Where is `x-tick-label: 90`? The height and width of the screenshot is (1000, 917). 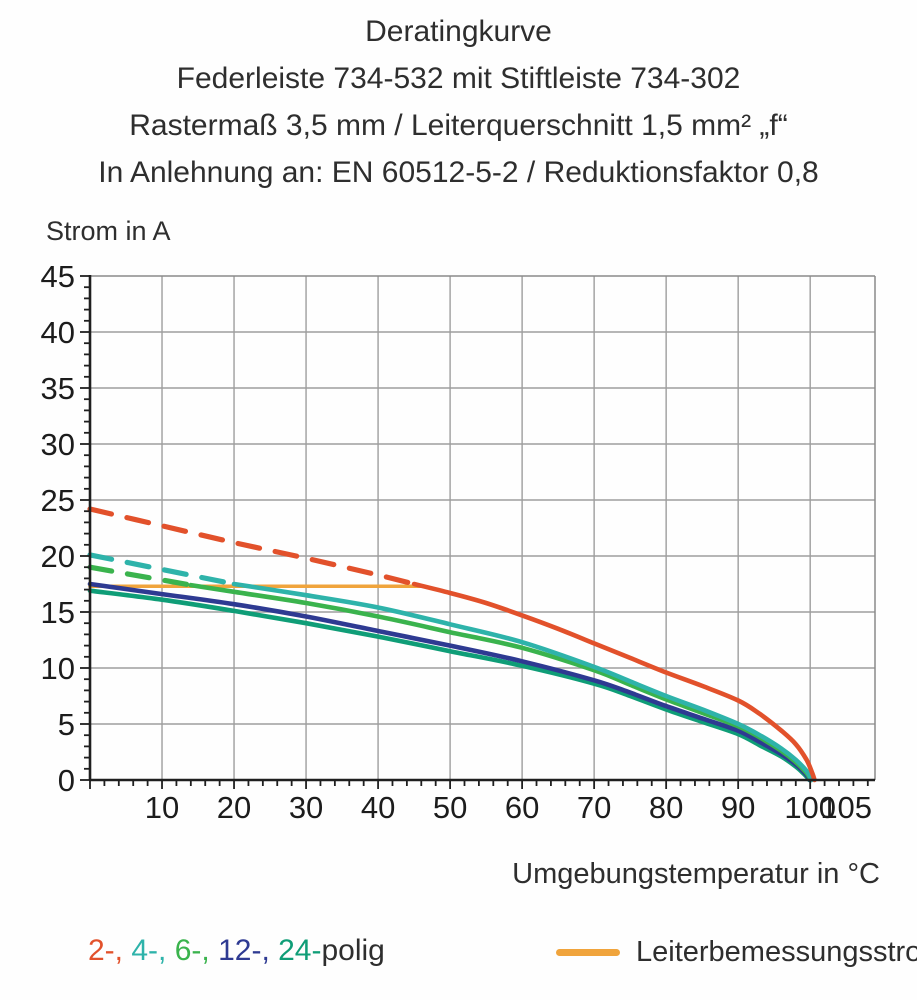 x-tick-label: 90 is located at coordinates (738, 807).